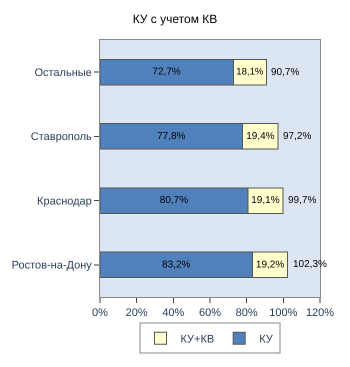 The width and height of the screenshot is (350, 367). I want to click on y-tick-label: Ставрополь, so click(61, 137).